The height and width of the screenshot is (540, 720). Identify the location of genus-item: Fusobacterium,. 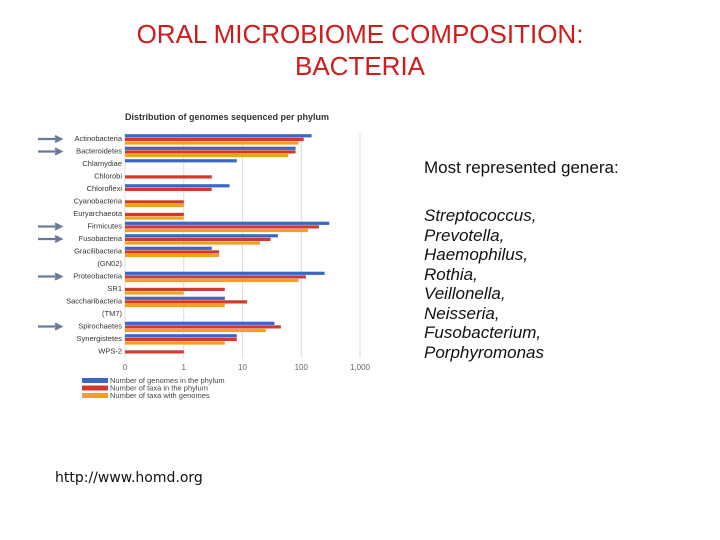
(483, 332).